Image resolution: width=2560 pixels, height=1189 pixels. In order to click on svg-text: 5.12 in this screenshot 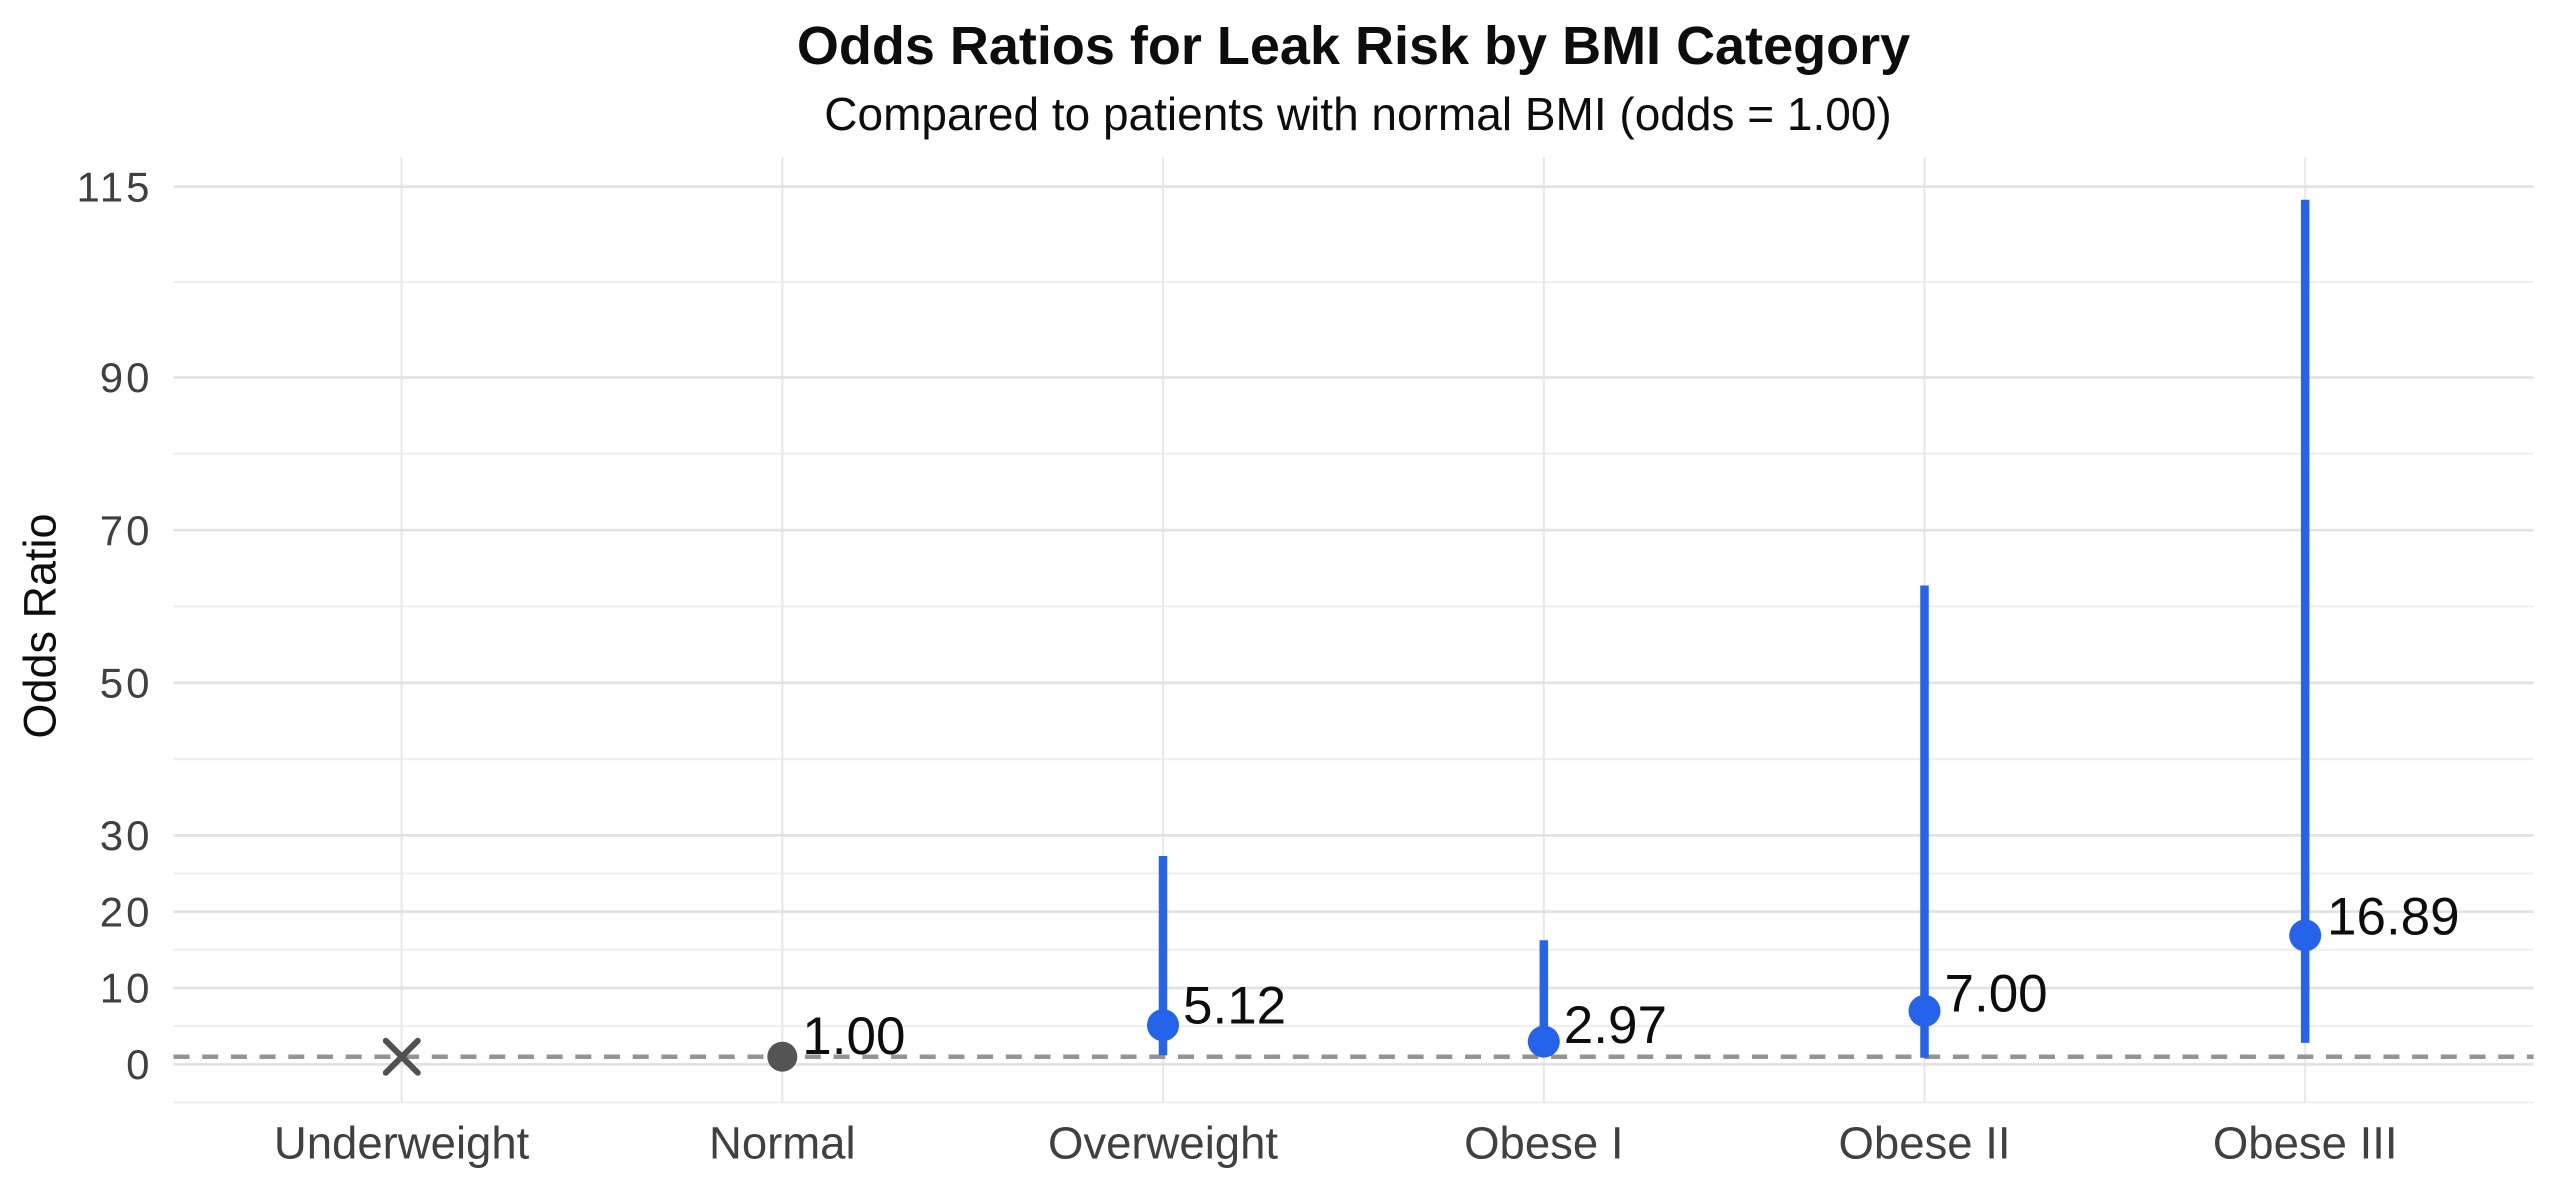, I will do `click(1234, 1006)`.